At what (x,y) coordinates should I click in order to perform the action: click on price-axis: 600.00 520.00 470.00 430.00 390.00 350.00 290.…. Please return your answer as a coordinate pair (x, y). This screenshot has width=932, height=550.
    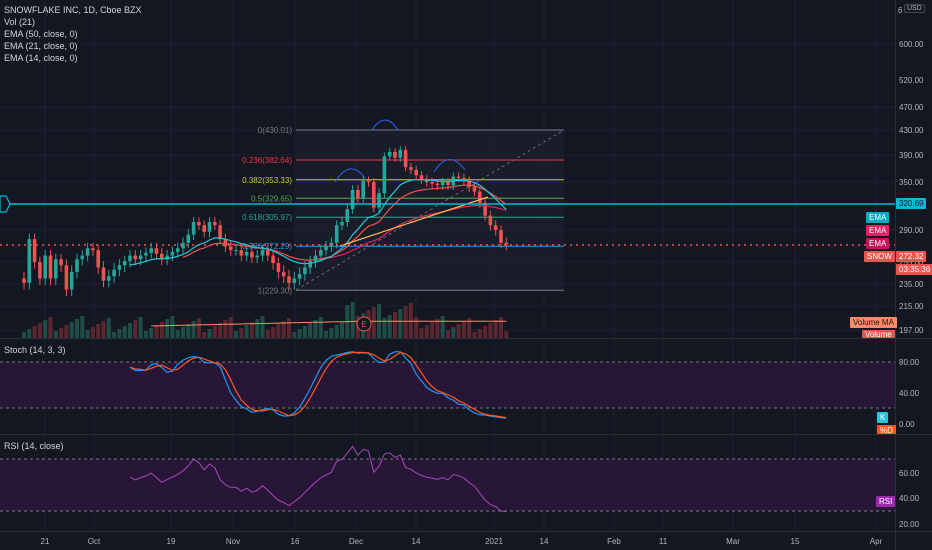
    Looking at the image, I should click on (911, 187).